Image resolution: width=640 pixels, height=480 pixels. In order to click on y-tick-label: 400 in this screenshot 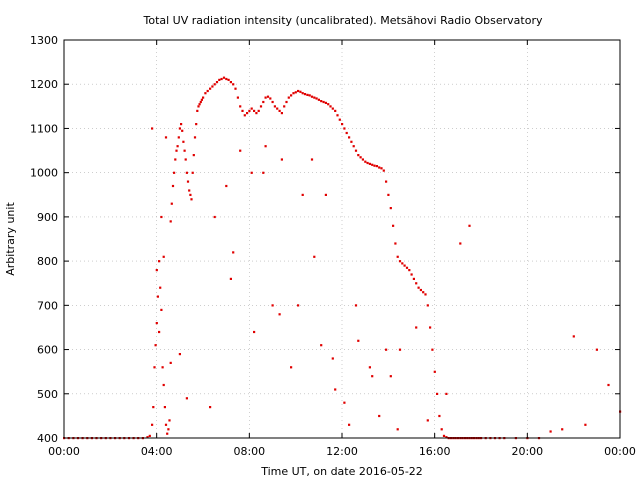, I will do `click(47, 438)`.